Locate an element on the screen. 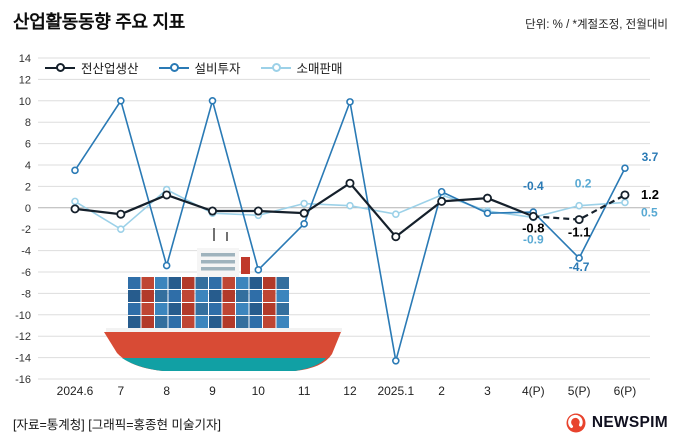  y-axis-label: -4 is located at coordinates (26, 252).